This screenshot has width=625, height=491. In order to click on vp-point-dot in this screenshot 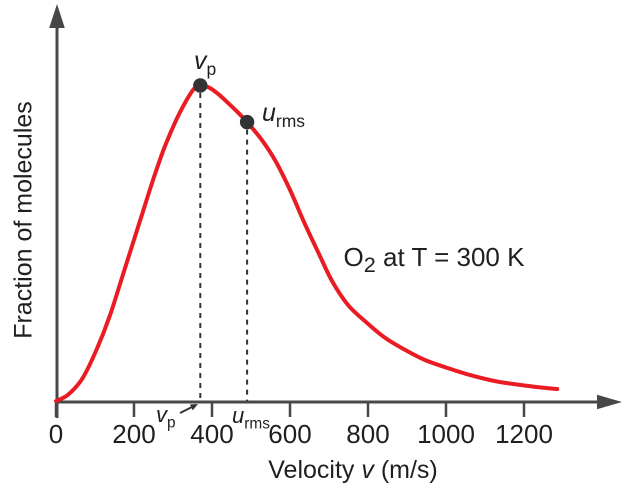, I will do `click(200, 85)`.